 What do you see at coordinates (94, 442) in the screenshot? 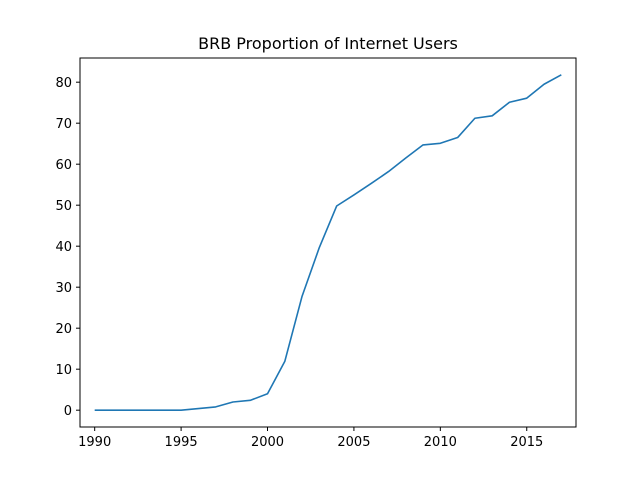
I see `x-tick-label: 1990` at bounding box center [94, 442].